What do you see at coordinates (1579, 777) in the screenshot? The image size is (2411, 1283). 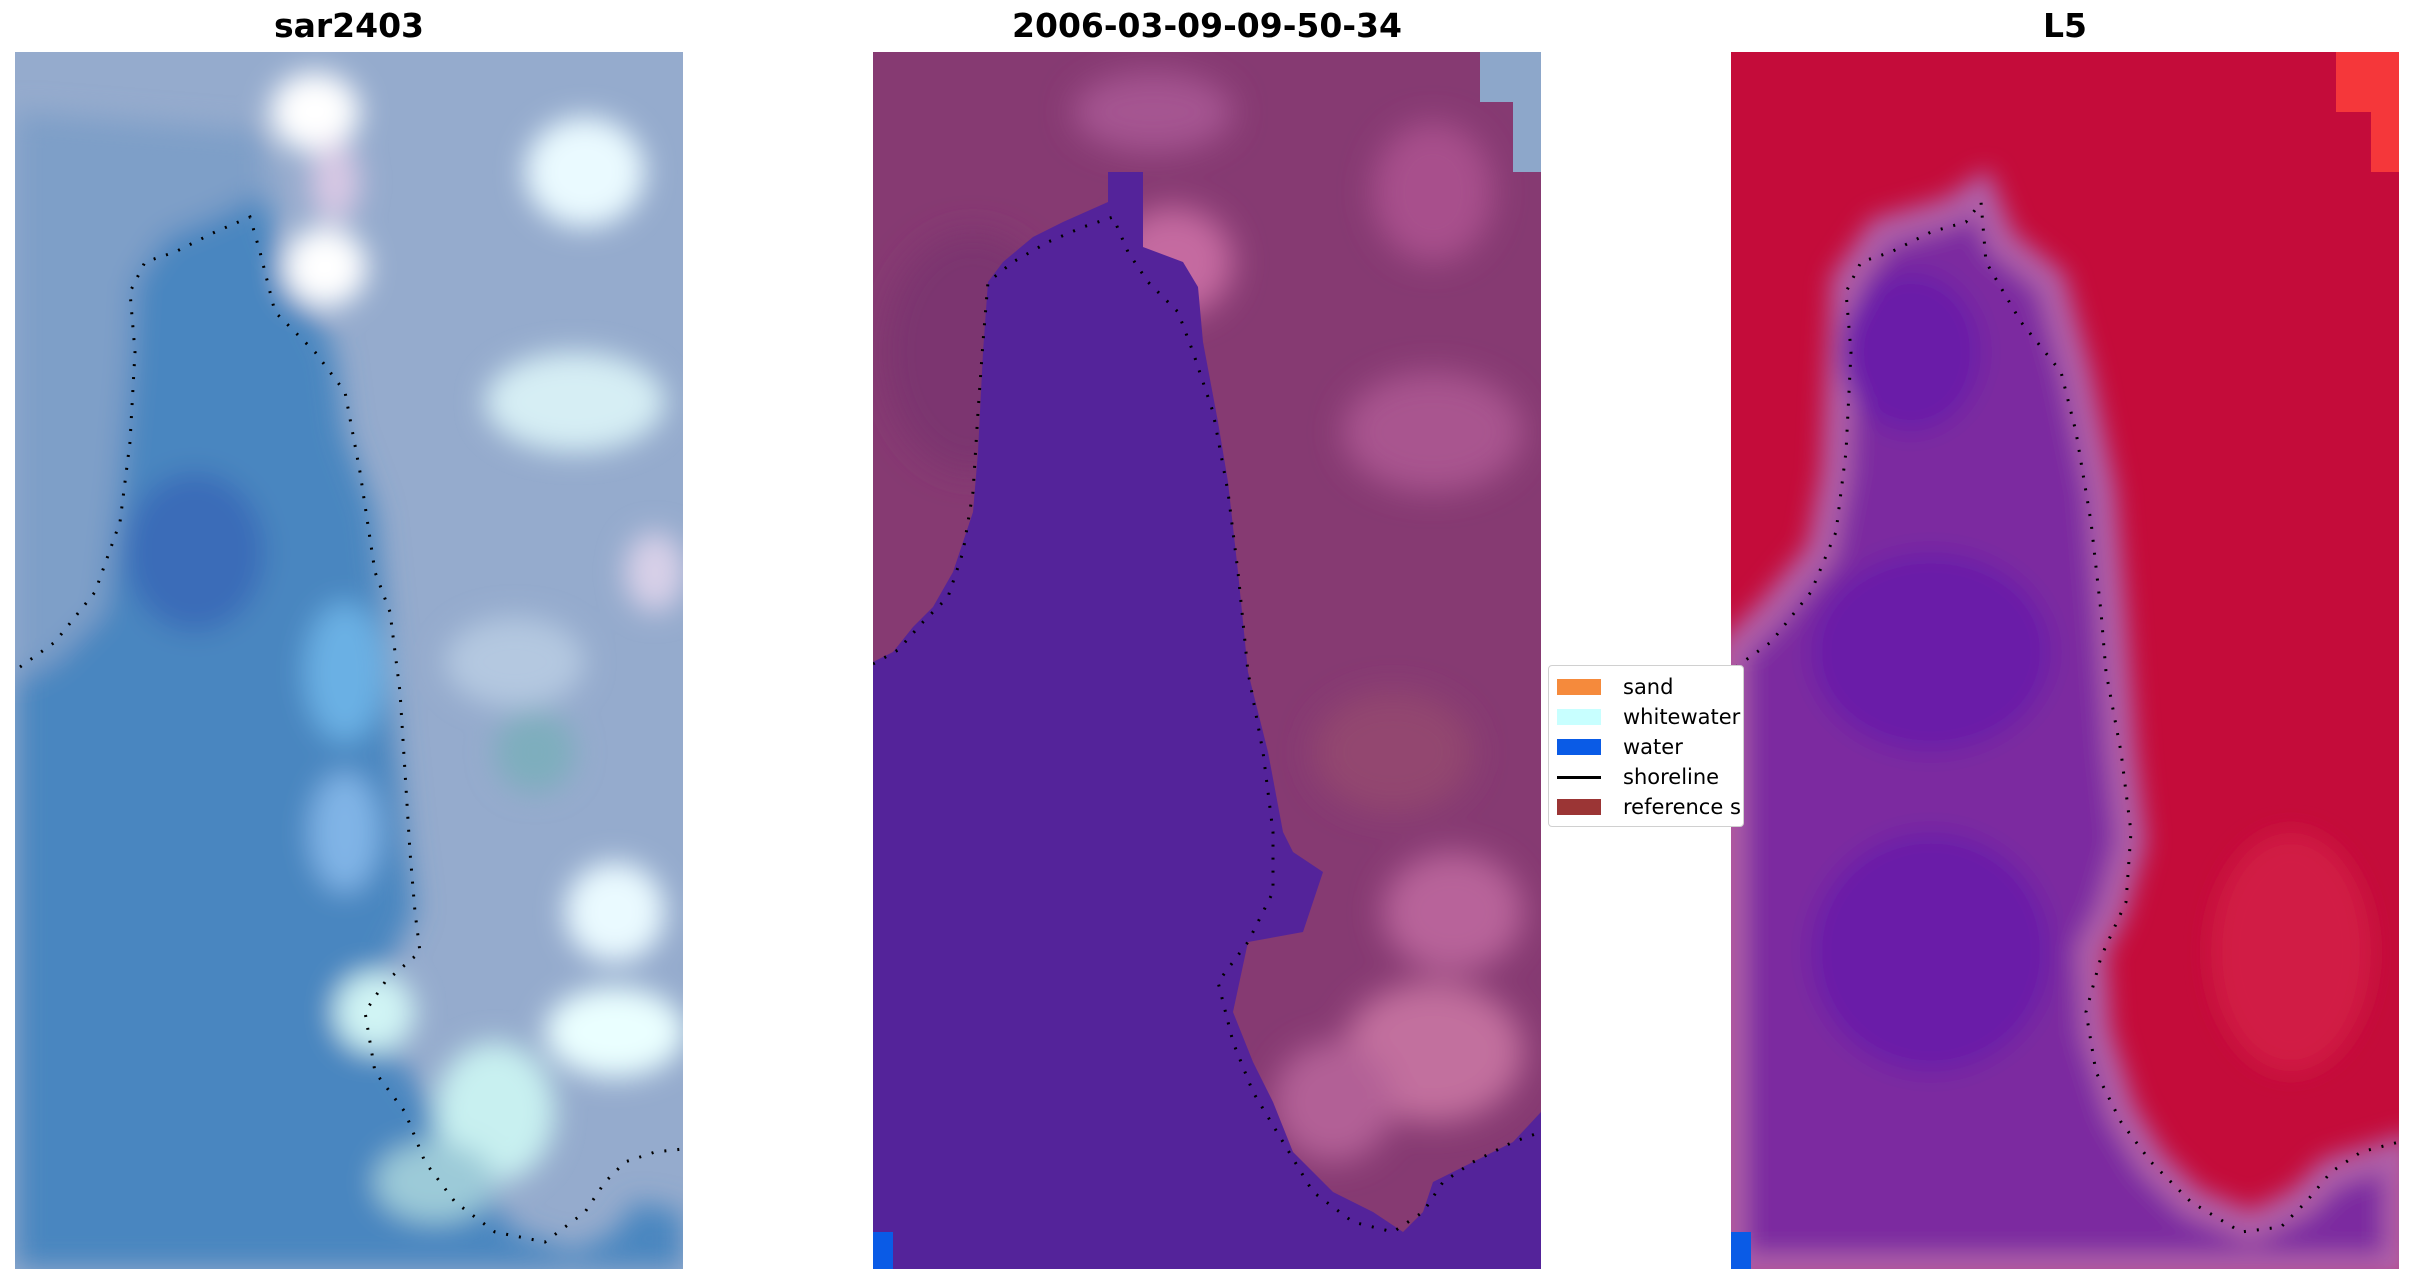 I see `shoreline-line-icon` at bounding box center [1579, 777].